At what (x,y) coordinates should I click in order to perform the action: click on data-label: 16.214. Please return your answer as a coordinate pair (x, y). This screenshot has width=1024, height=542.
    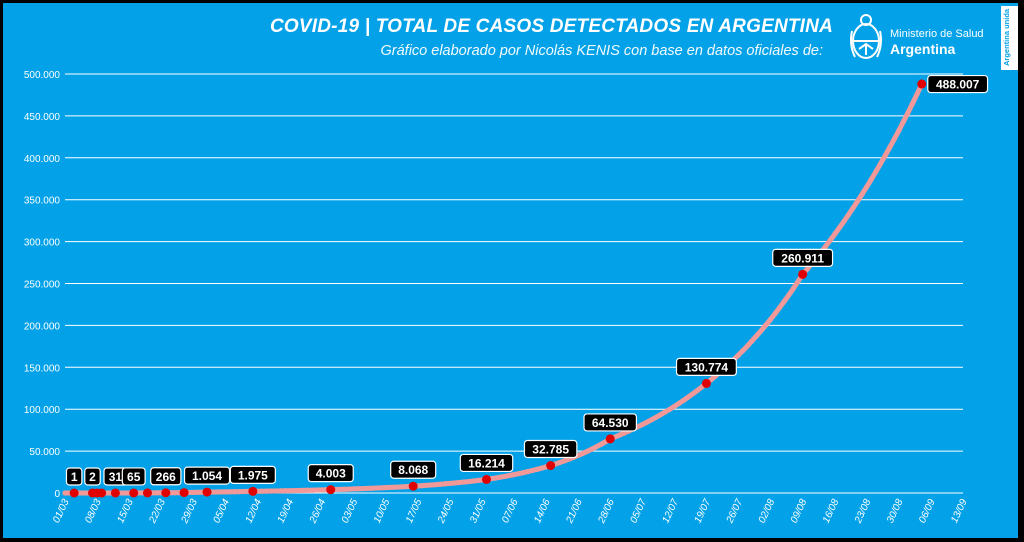
    Looking at the image, I should click on (486, 463).